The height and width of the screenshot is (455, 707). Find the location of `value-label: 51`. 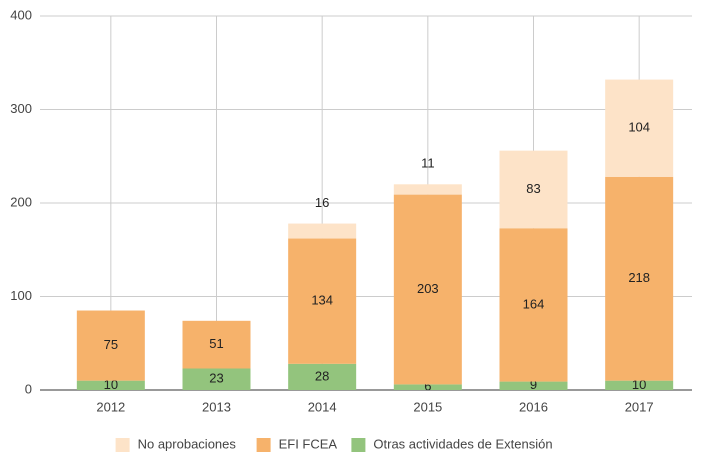

value-label: 51 is located at coordinates (216, 343).